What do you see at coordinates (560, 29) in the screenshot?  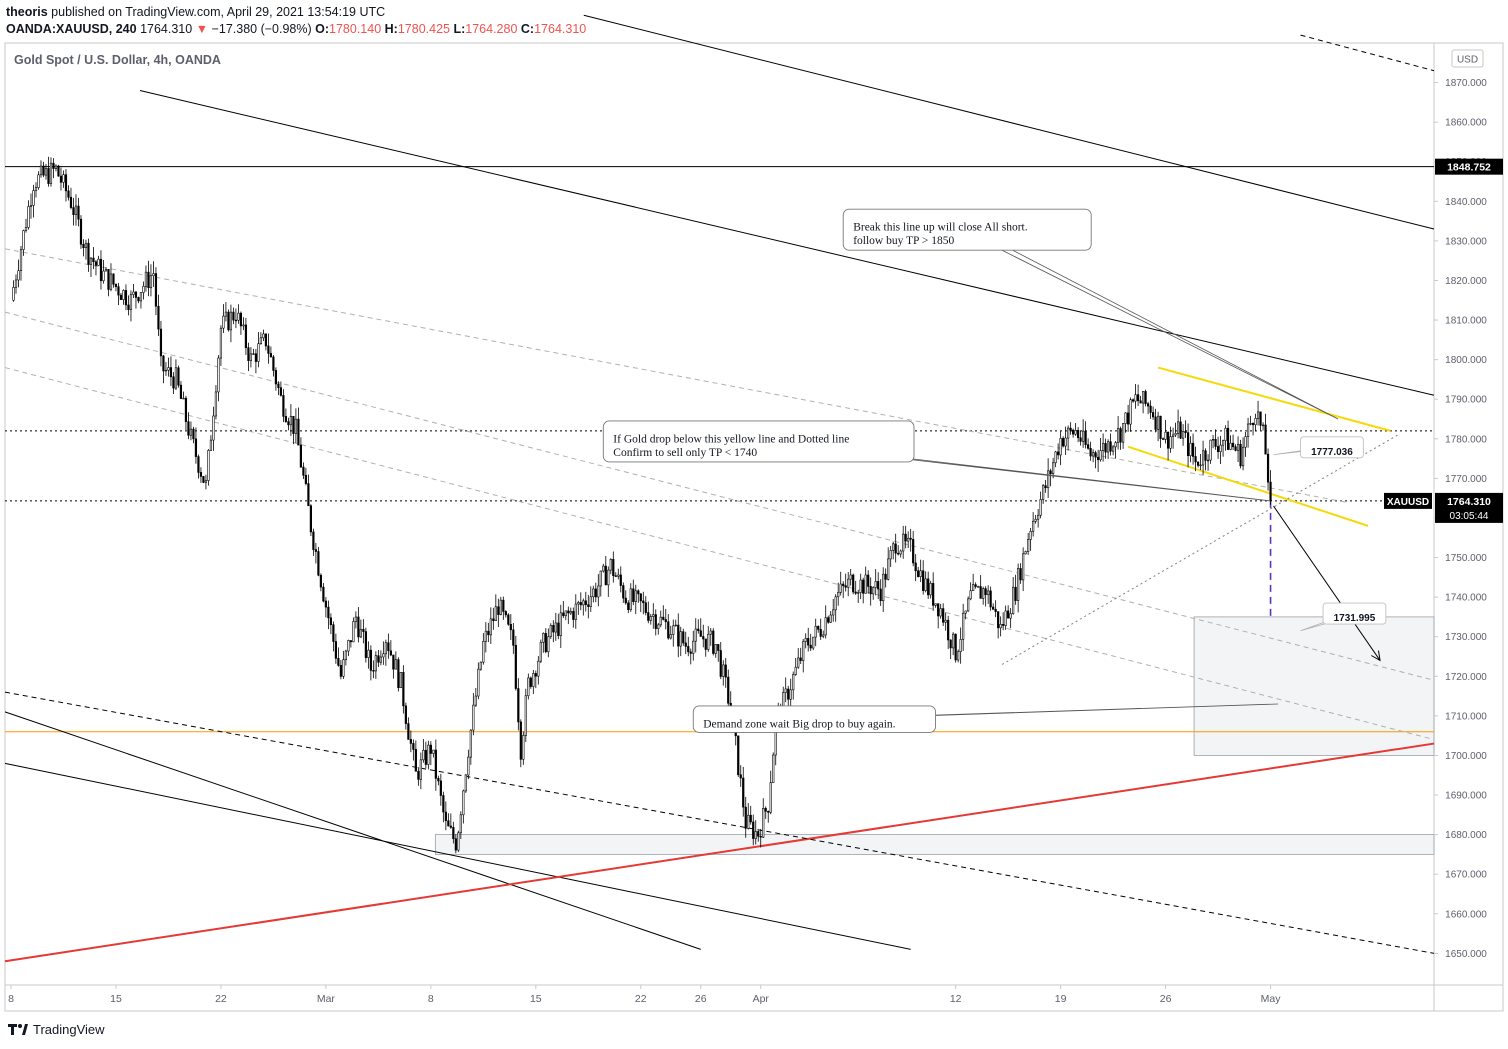 I see `close-value: 1764.310` at bounding box center [560, 29].